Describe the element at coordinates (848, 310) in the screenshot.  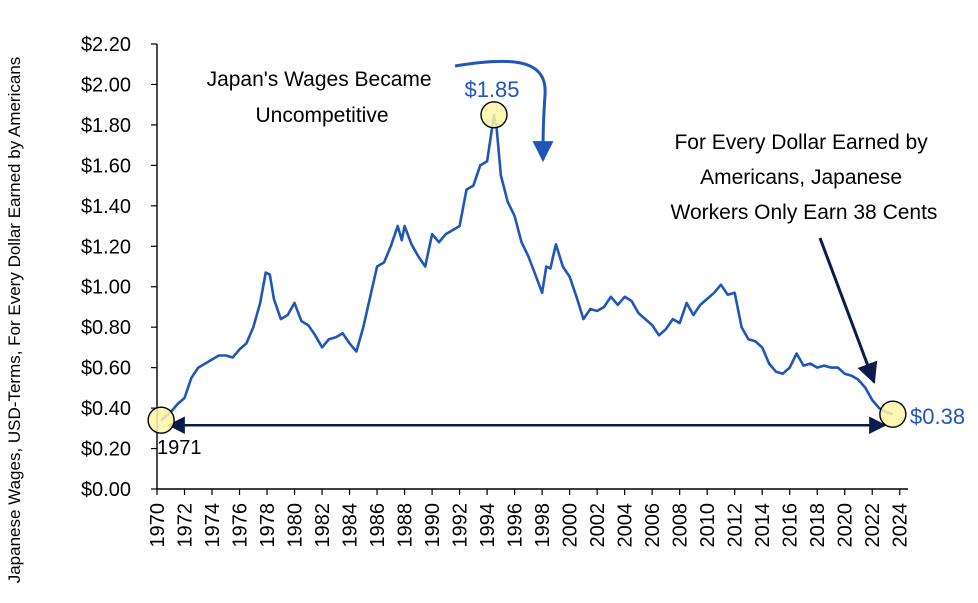
I see `end-arrow` at that location.